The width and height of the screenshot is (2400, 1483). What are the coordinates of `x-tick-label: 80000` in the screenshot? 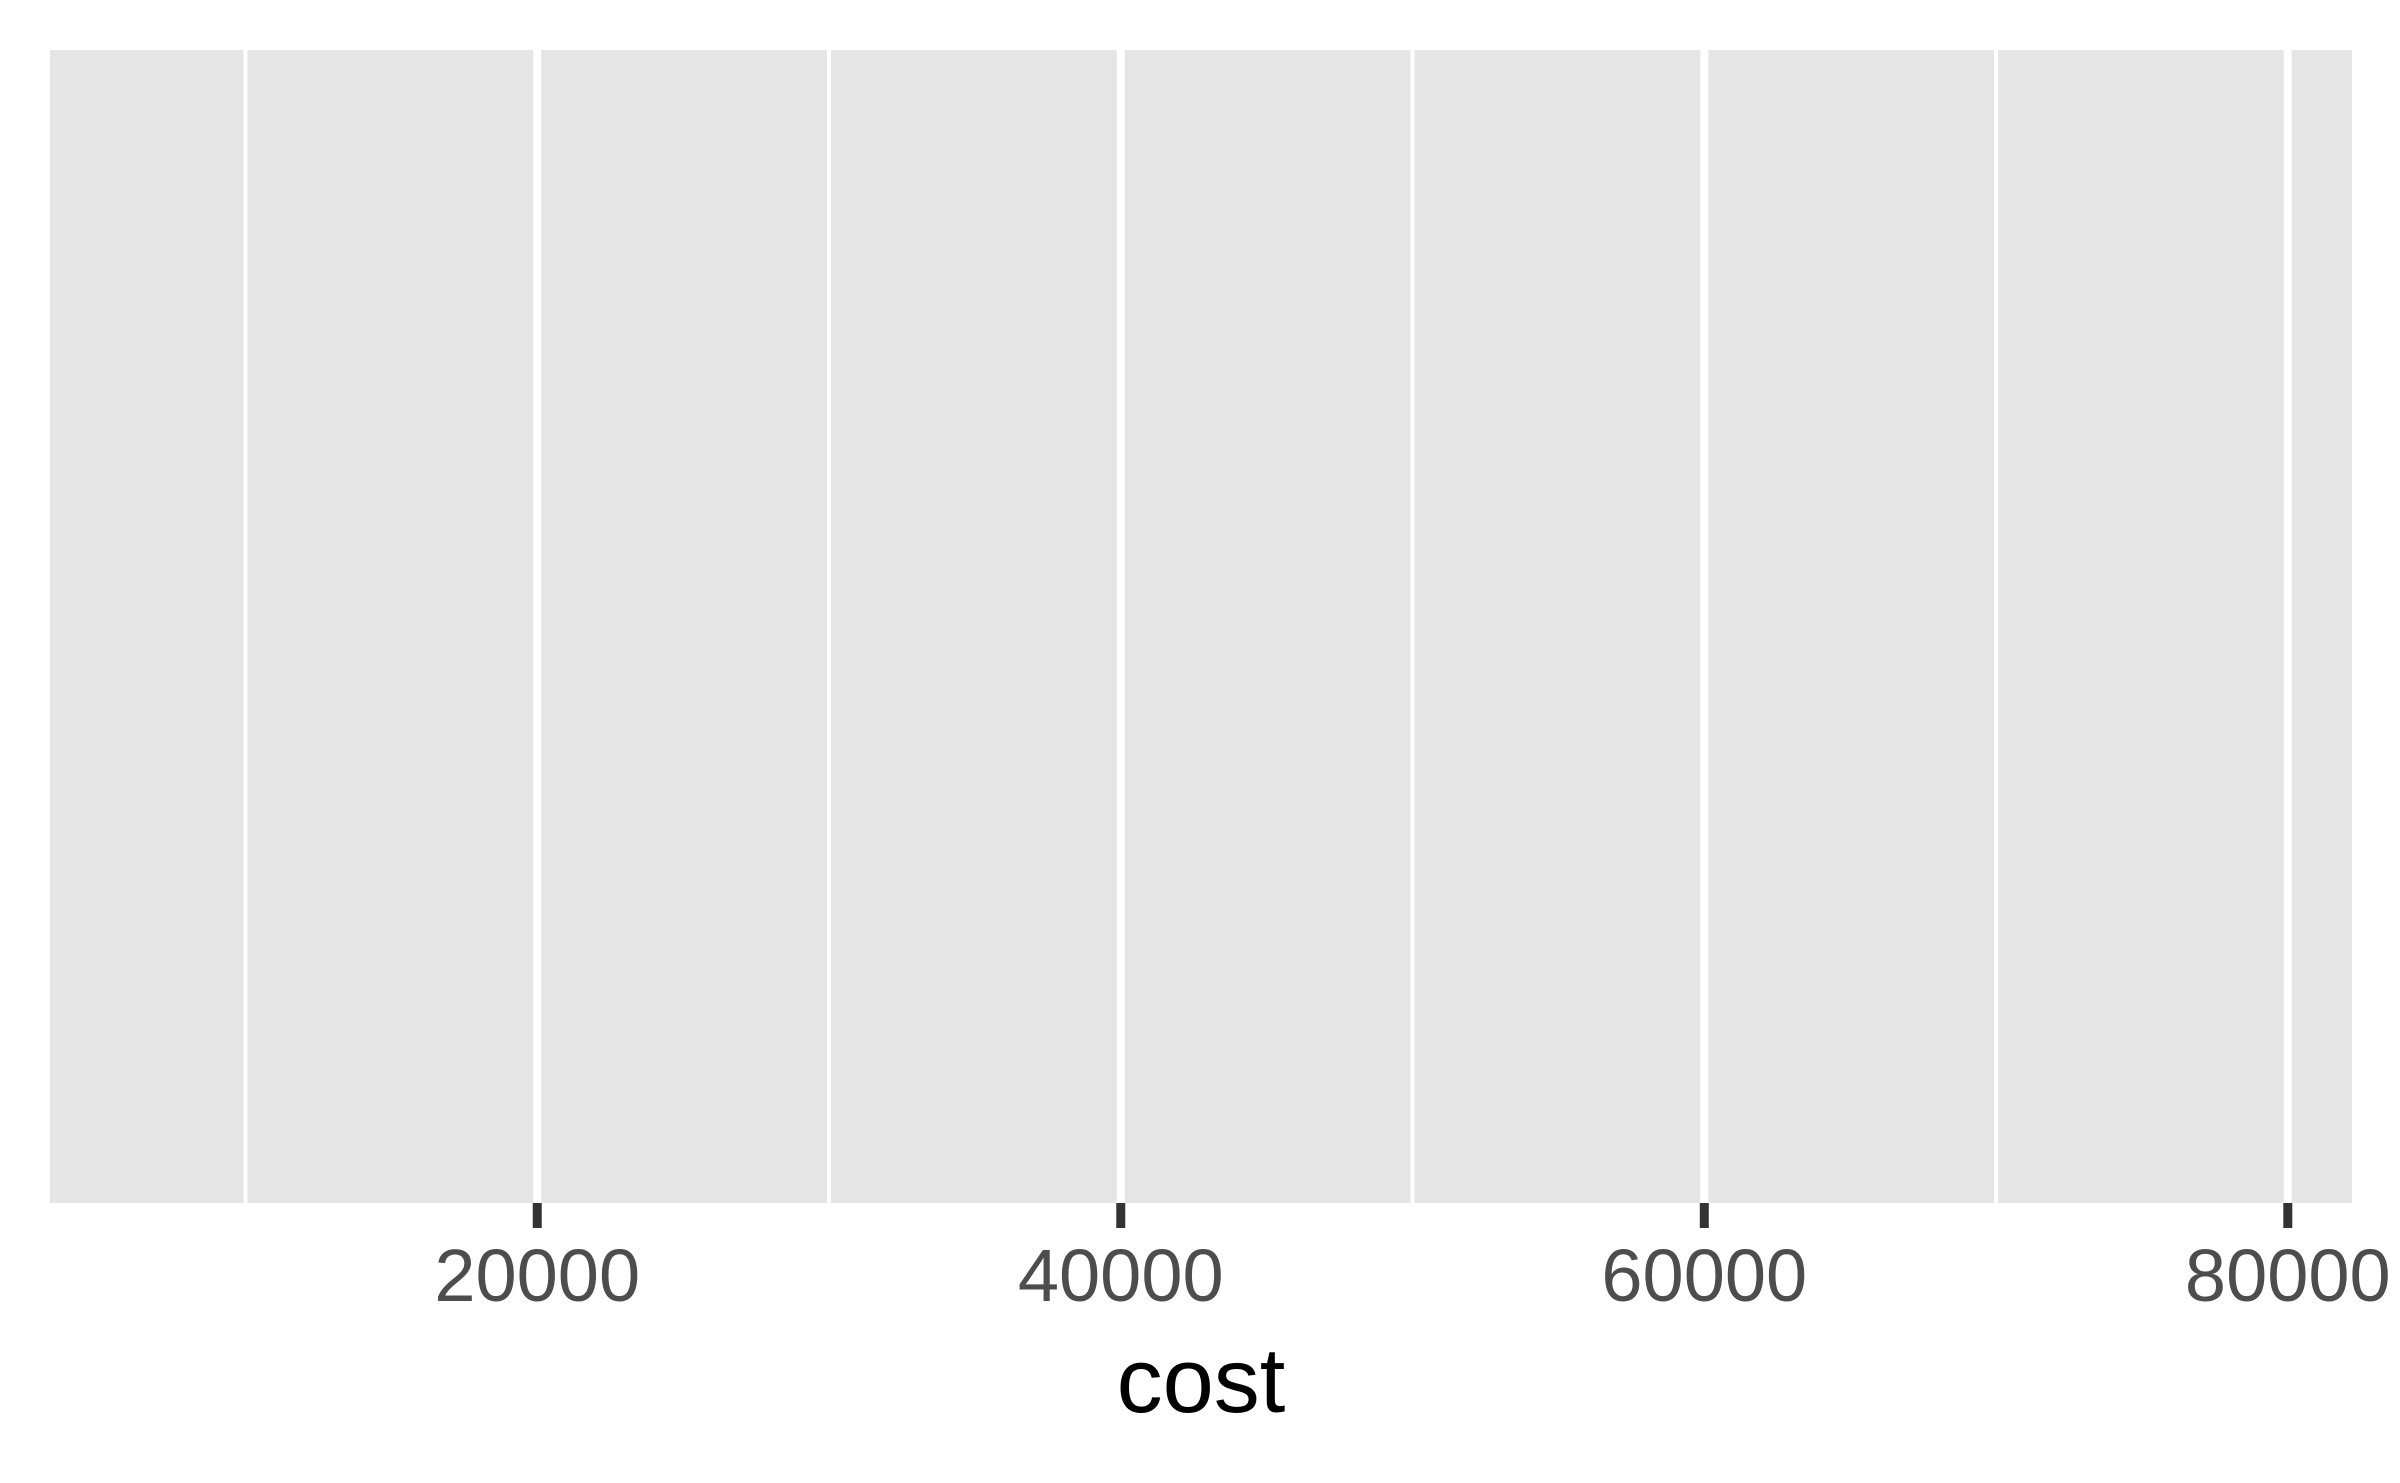 It's located at (2288, 1275).